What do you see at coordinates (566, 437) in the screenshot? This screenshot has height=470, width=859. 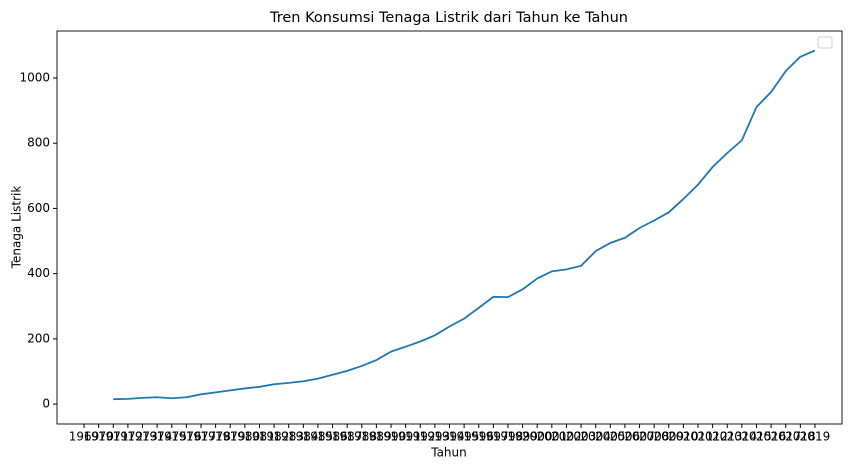 I see `x-tick-label: 2002` at bounding box center [566, 437].